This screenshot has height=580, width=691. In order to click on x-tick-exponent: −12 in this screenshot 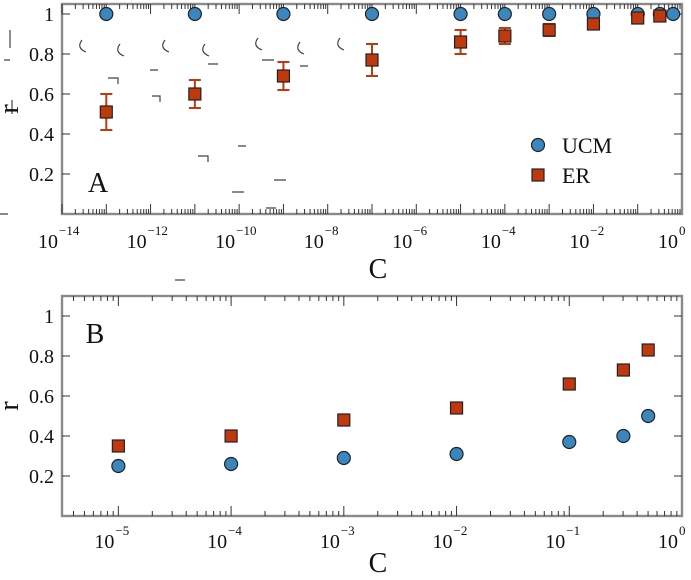, I will do `click(158, 230)`.